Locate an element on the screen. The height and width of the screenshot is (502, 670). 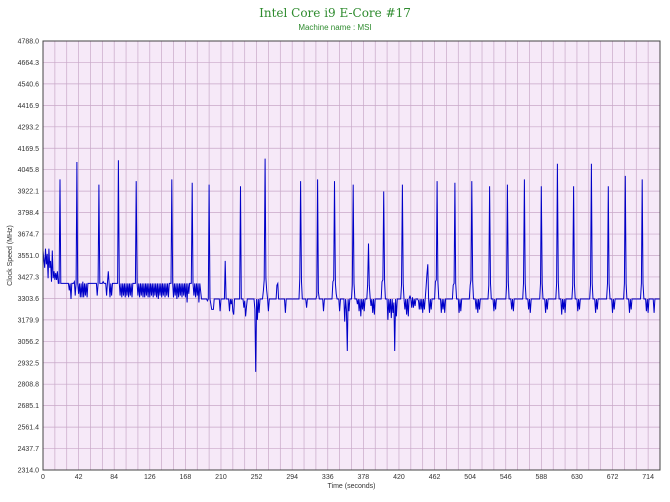
y-tick-label: 3303.6 is located at coordinates (29, 299).